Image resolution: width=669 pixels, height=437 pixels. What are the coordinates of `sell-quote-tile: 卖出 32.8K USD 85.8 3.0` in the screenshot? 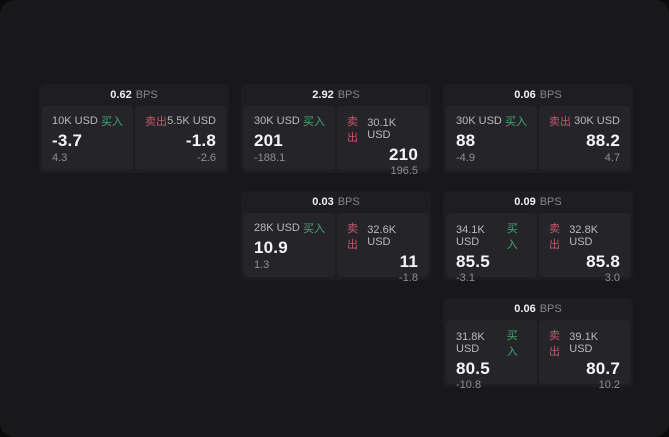 It's located at (584, 248).